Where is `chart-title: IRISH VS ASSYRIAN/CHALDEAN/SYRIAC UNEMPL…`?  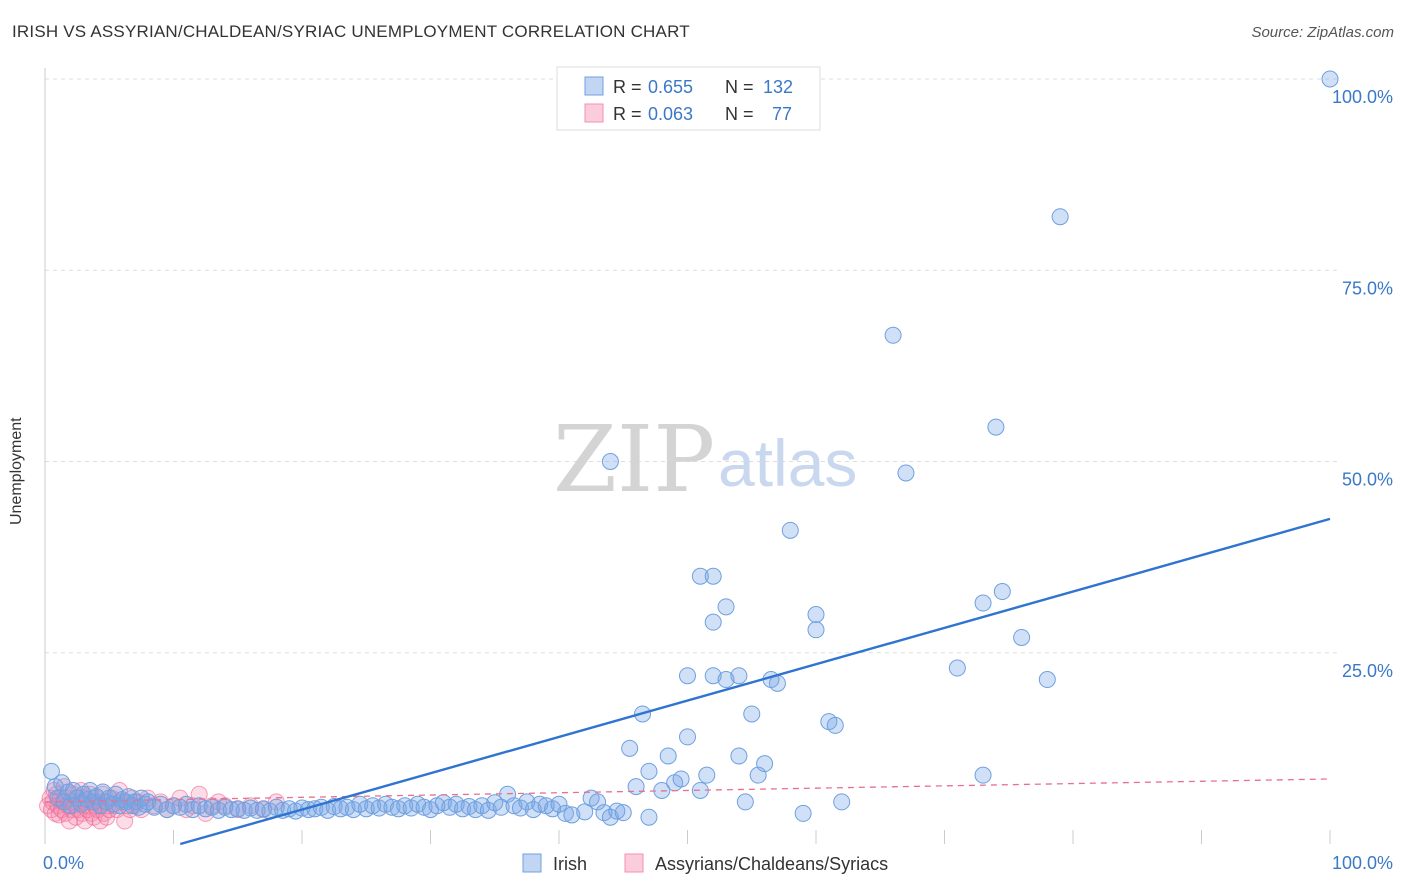 chart-title: IRISH VS ASSYRIAN/CHALDEAN/SYRIAC UNEMPL… is located at coordinates (351, 31).